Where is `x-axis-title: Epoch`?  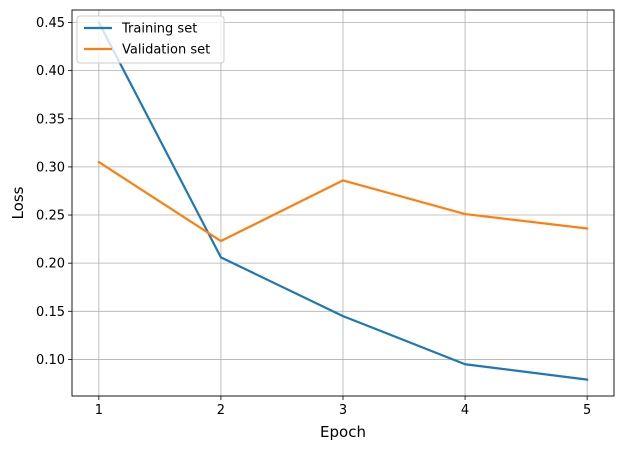 x-axis-title: Epoch is located at coordinates (343, 432).